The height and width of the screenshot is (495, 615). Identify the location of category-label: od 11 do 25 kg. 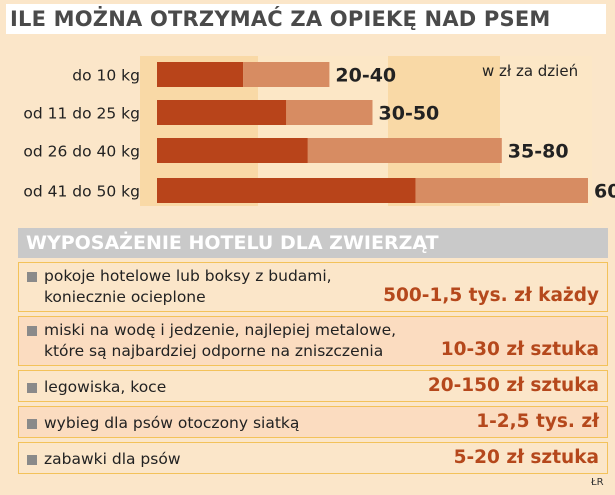
(81, 114).